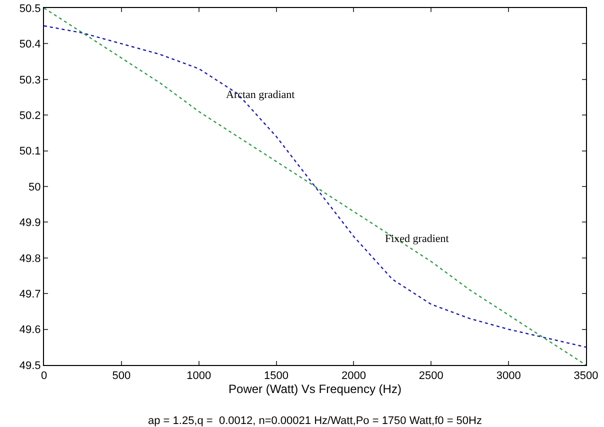 This screenshot has height=427, width=604. Describe the element at coordinates (353, 376) in the screenshot. I see `x-tick-label: 2000` at that location.